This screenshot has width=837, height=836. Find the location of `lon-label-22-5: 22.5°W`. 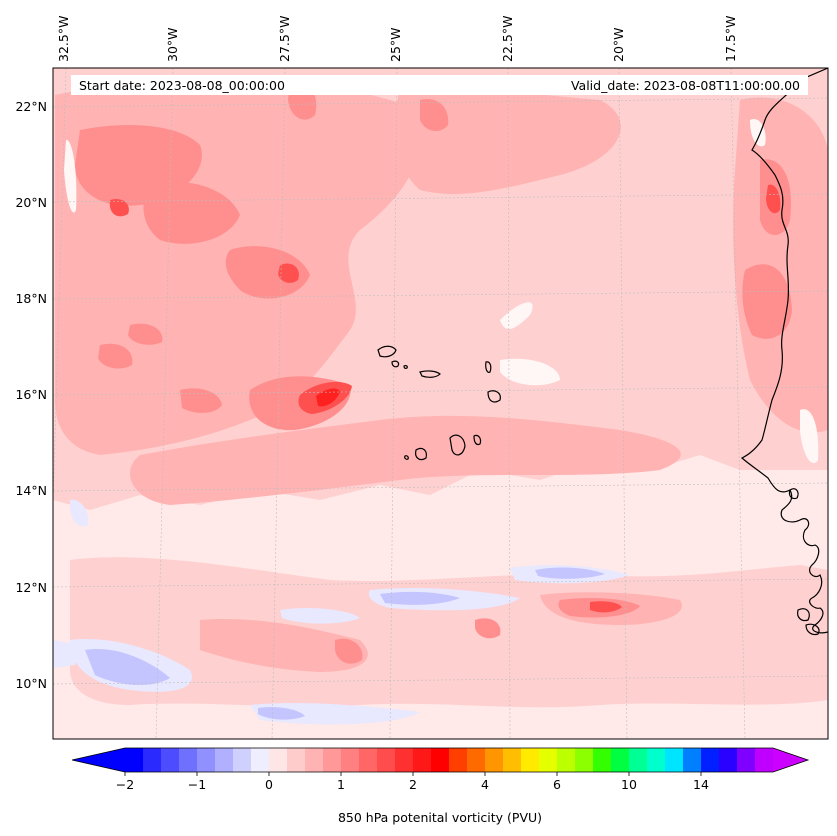

lon-label-22-5: 22.5°W is located at coordinates (507, 39).